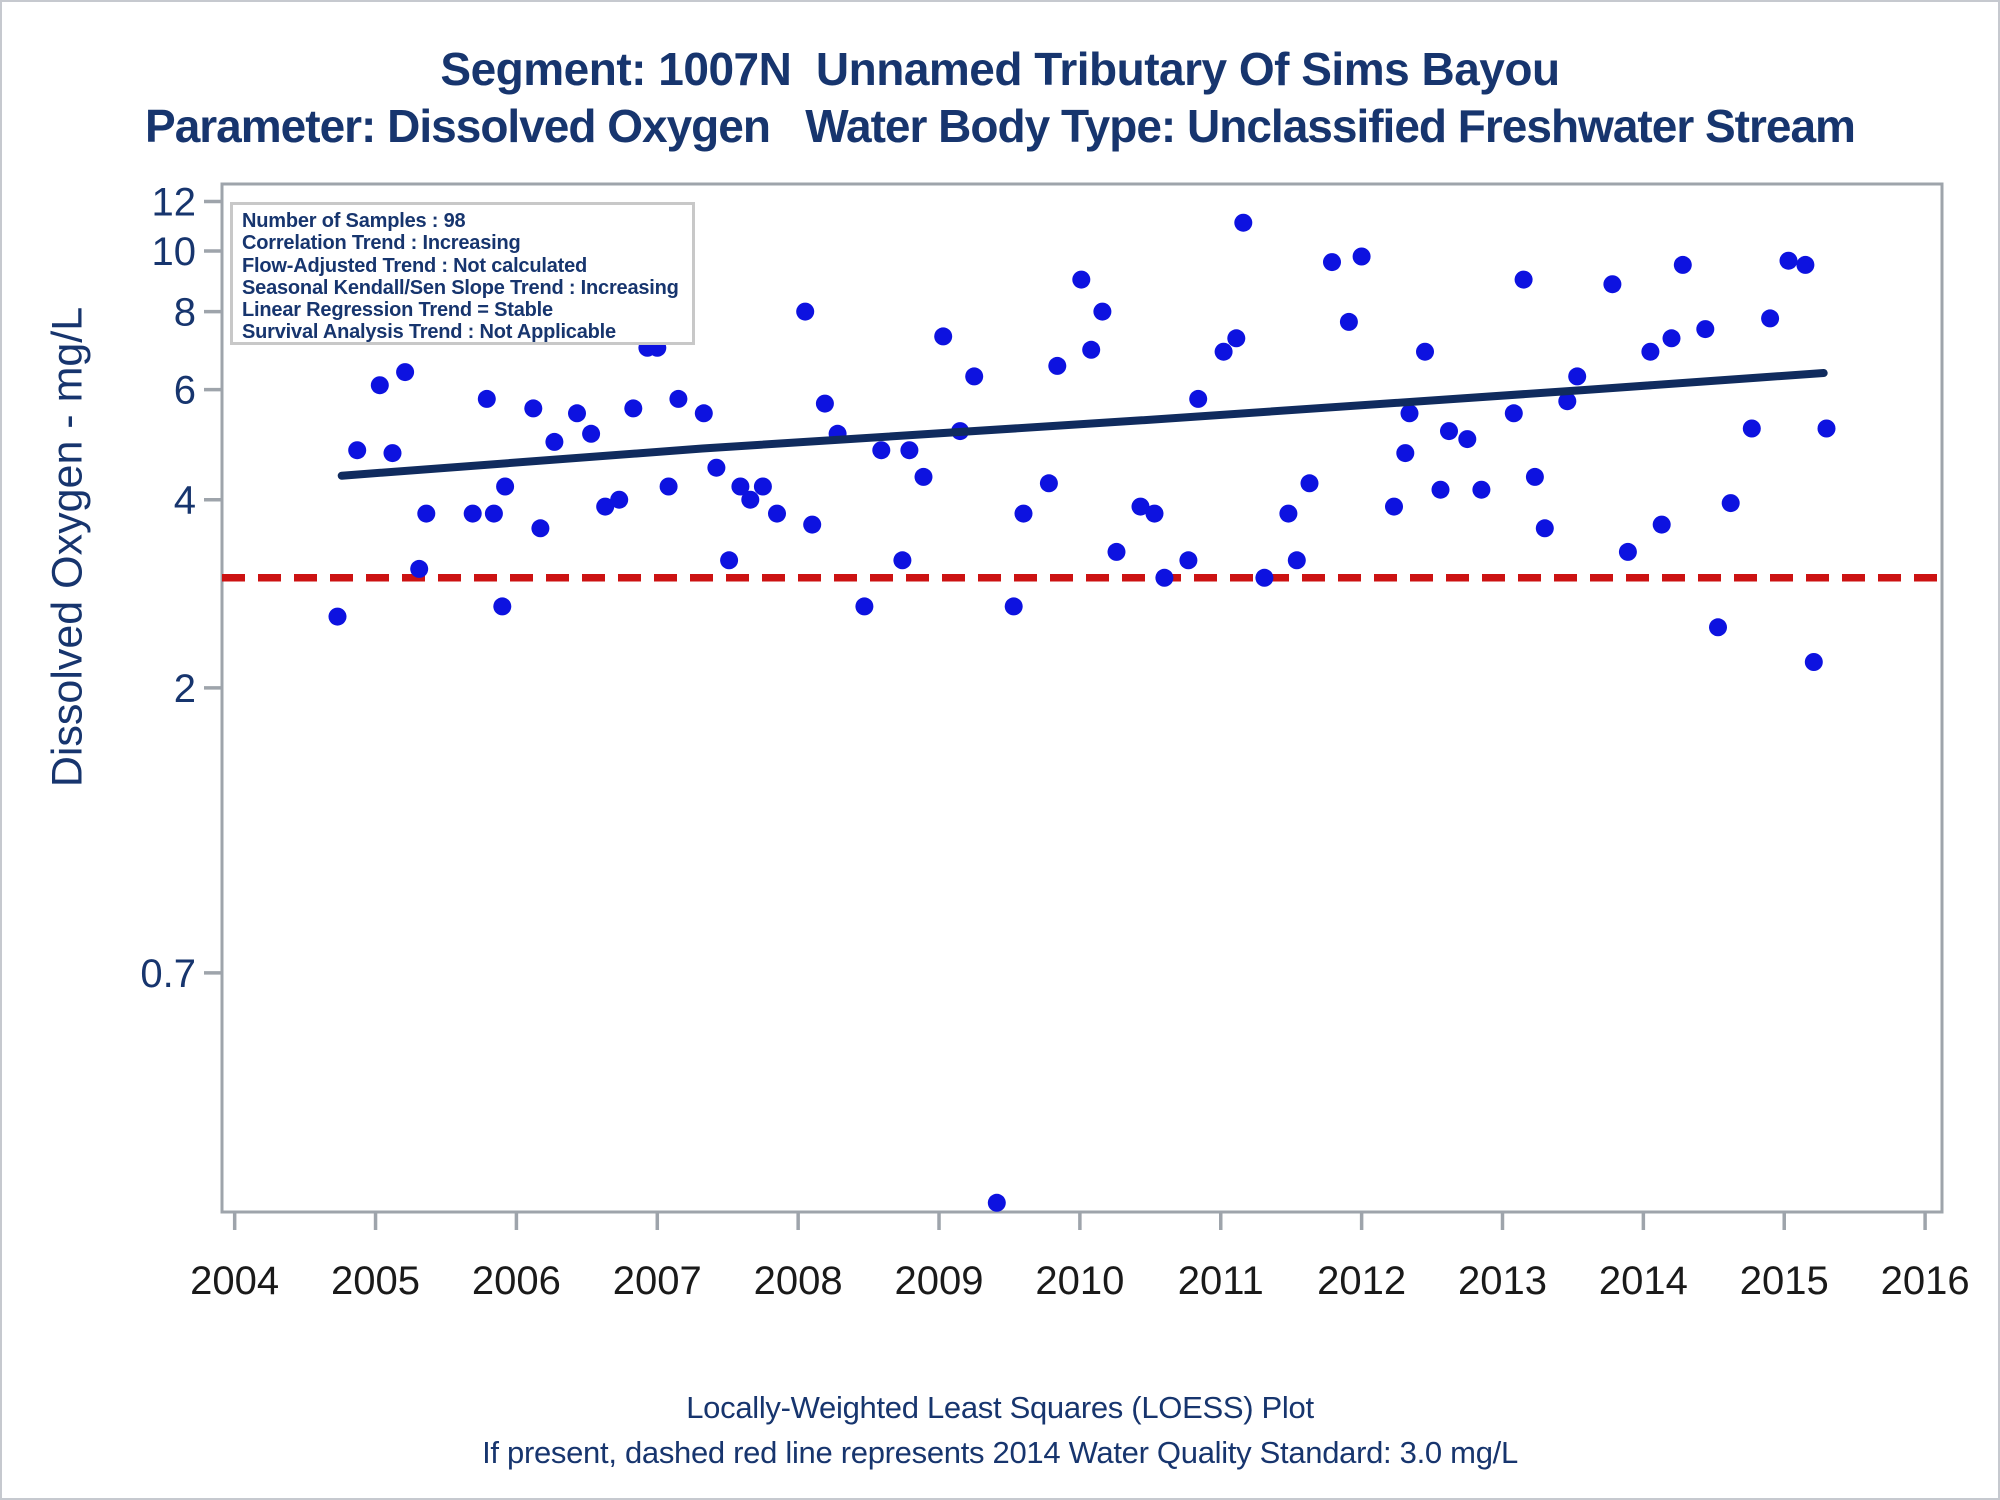 The width and height of the screenshot is (2000, 1500). What do you see at coordinates (1784, 1281) in the screenshot?
I see `x-tick-label: 2015` at bounding box center [1784, 1281].